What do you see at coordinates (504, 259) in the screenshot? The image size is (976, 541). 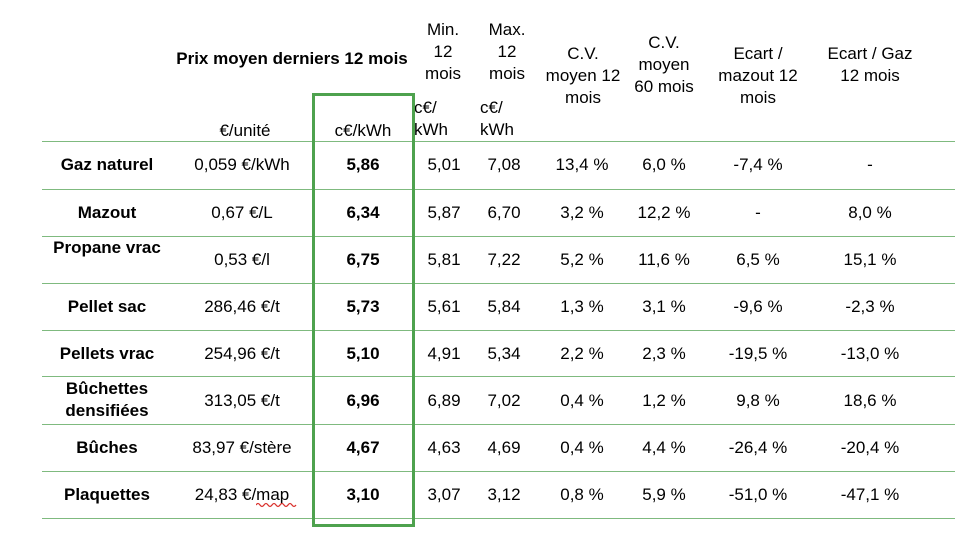 I see `row-max: 7,22` at bounding box center [504, 259].